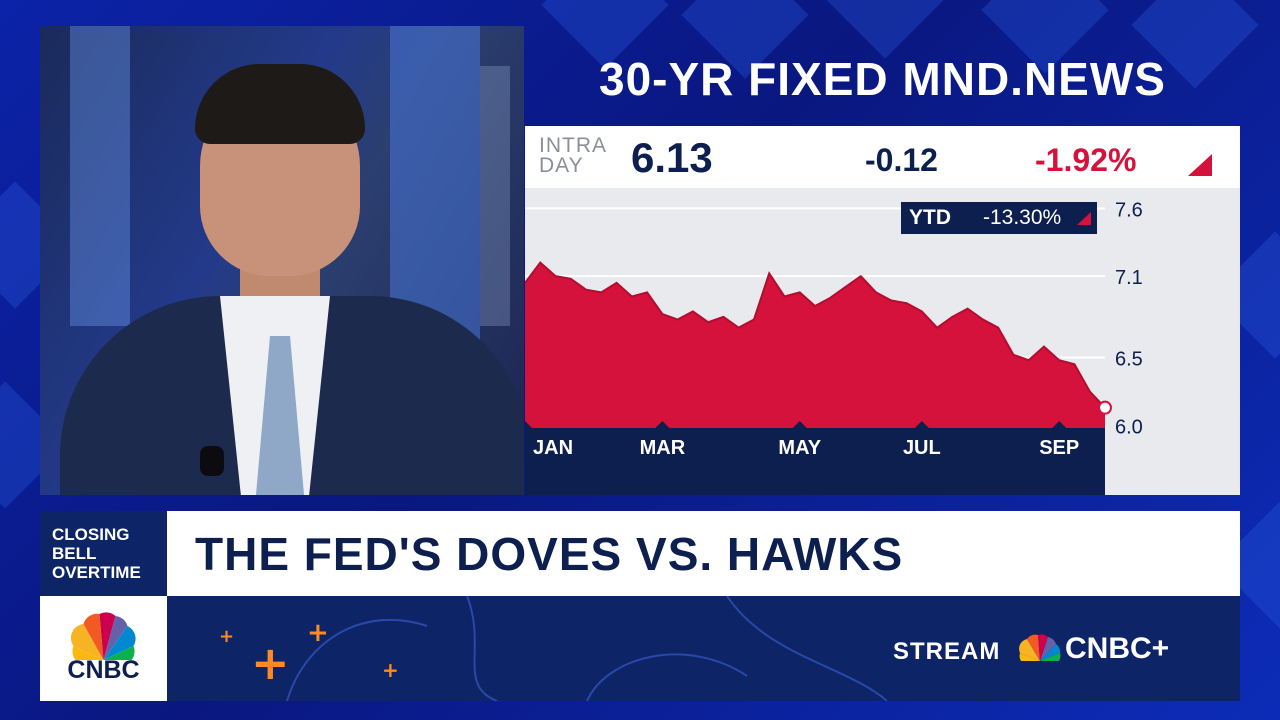 The image size is (1280, 720). Describe the element at coordinates (815, 335) in the screenshot. I see `rate-line` at that location.